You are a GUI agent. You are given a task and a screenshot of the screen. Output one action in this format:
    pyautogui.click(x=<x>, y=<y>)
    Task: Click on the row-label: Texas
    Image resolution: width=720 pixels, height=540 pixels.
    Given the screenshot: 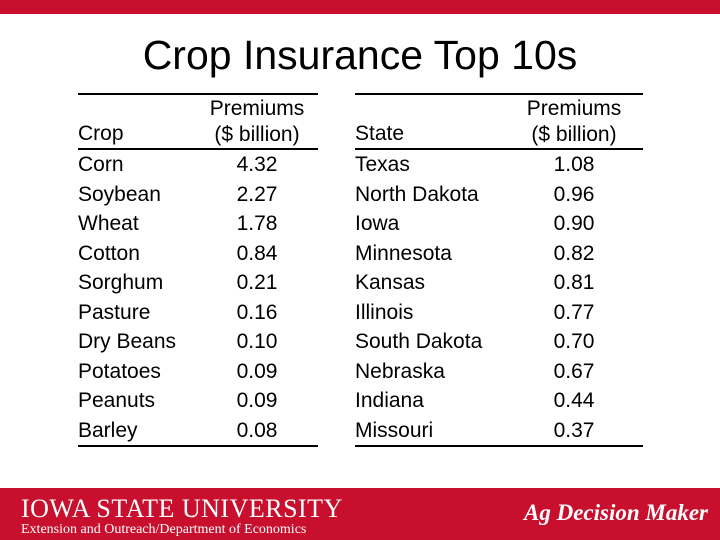 What is the action you would take?
    pyautogui.click(x=382, y=164)
    